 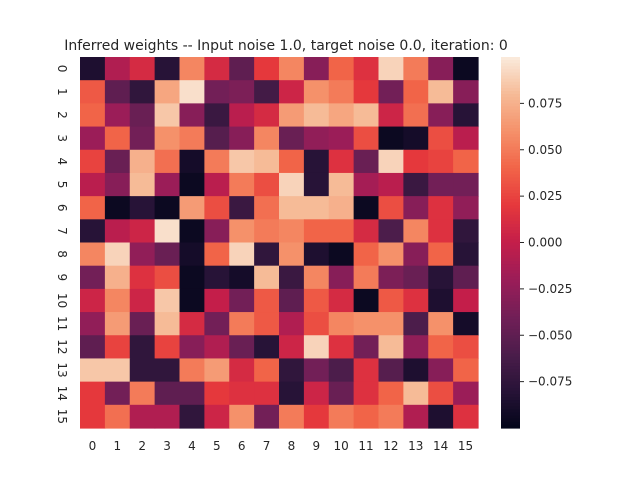 What do you see at coordinates (242, 446) in the screenshot?
I see `x-tick-label: 6` at bounding box center [242, 446].